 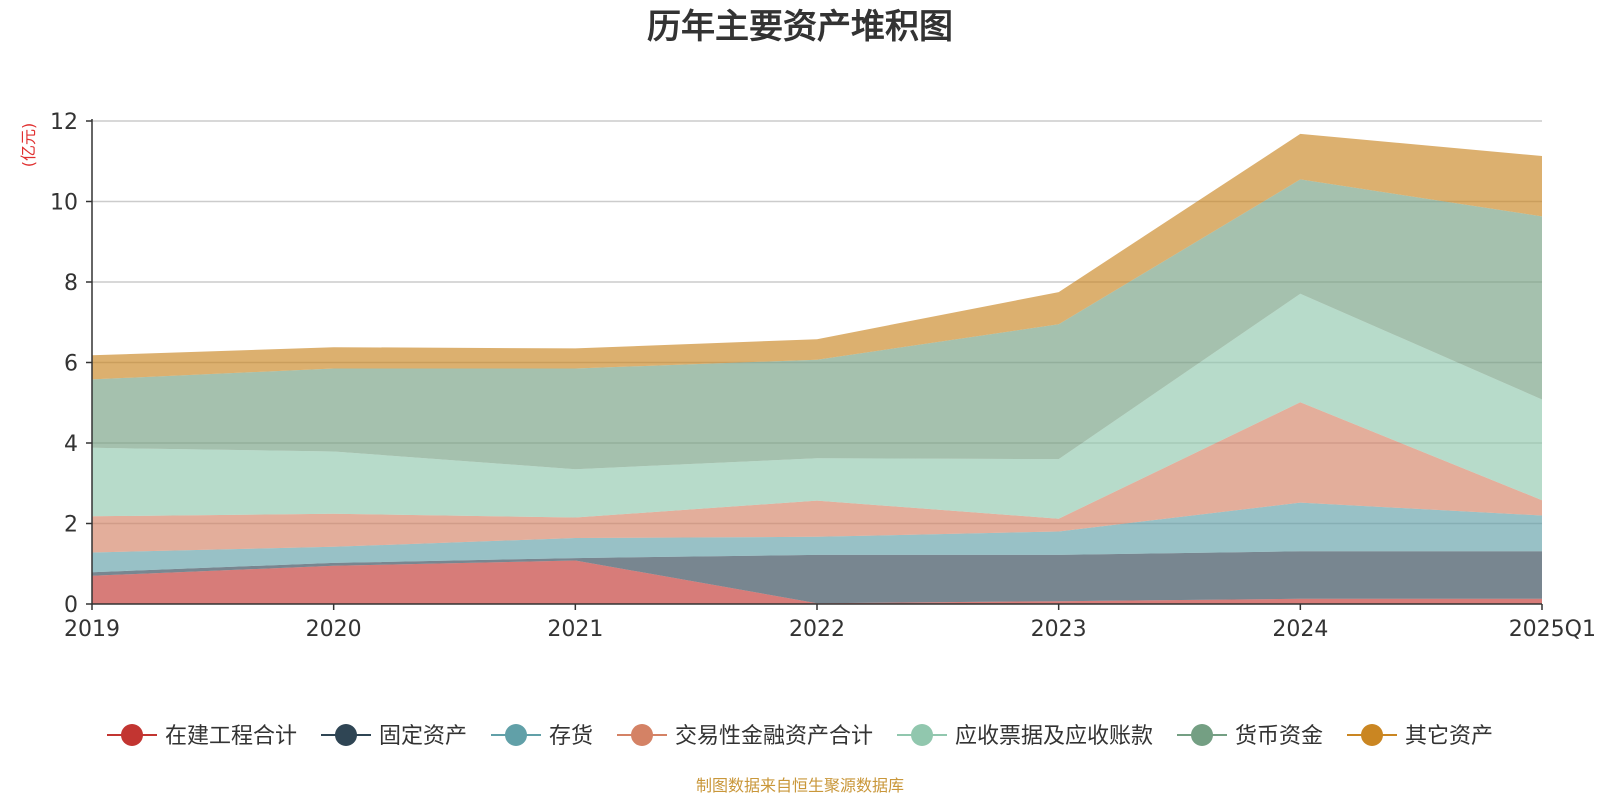 I want to click on y-axis-unit-label: (亿元), so click(x=28, y=145).